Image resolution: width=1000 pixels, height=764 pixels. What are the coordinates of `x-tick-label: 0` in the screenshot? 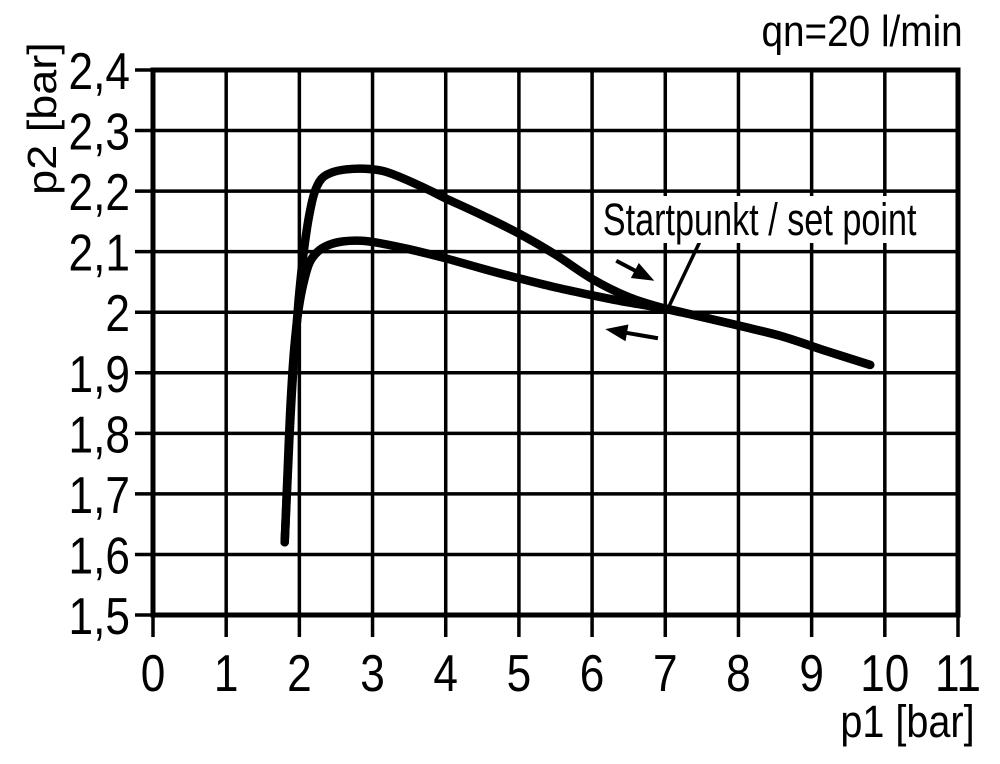 It's located at (153, 674).